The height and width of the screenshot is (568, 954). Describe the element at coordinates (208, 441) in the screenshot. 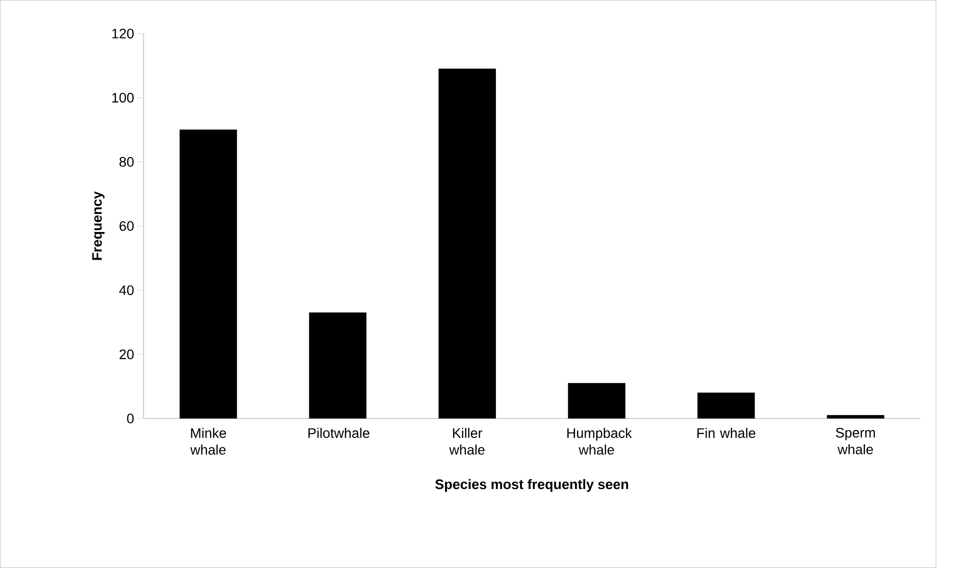

I see `x-tick-label: Minke whale` at that location.